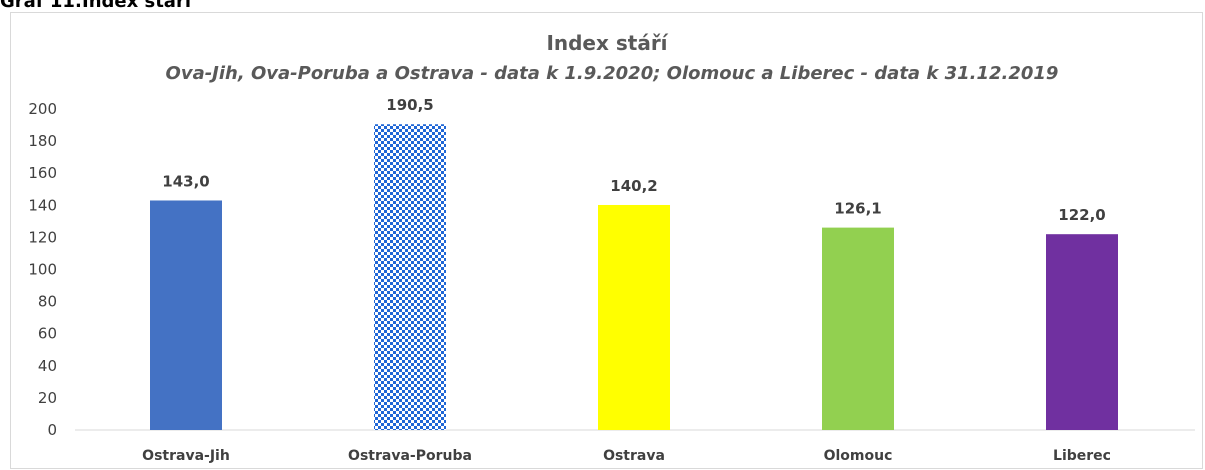  What do you see at coordinates (42, 205) in the screenshot?
I see `y-tick-label: 140` at bounding box center [42, 205].